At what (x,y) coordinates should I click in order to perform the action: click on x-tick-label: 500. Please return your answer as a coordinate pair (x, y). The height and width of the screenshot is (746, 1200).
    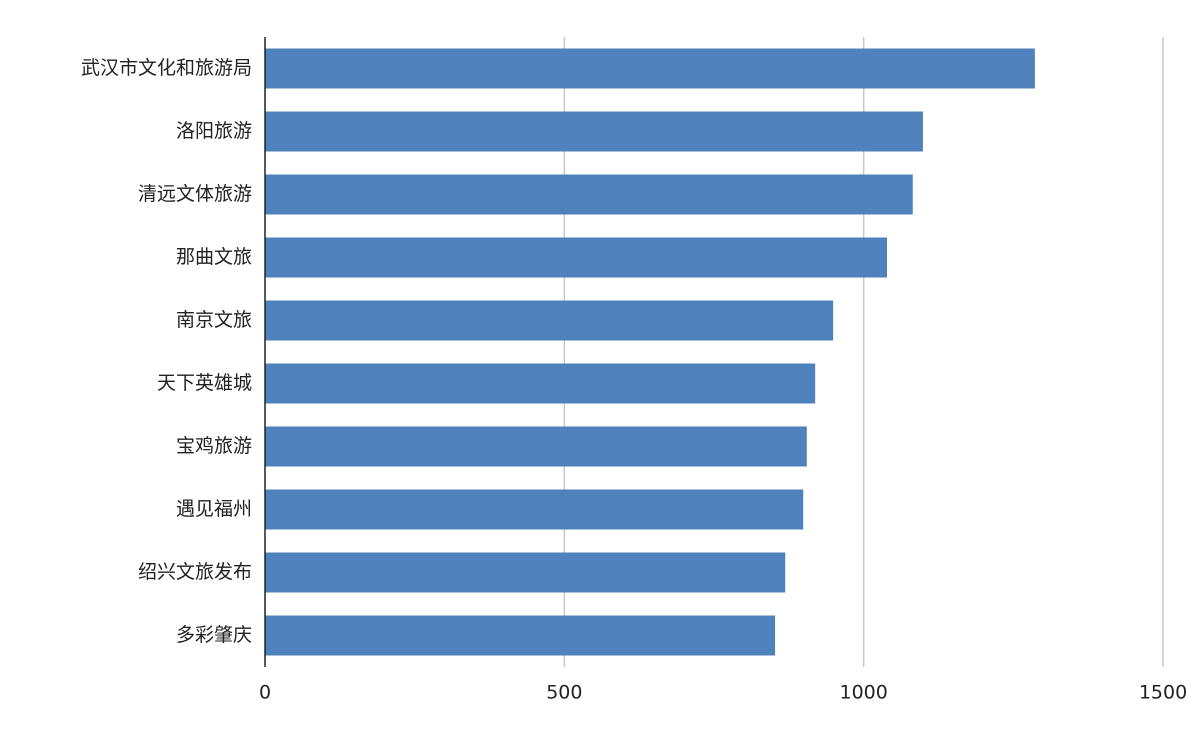
    Looking at the image, I should click on (564, 693).